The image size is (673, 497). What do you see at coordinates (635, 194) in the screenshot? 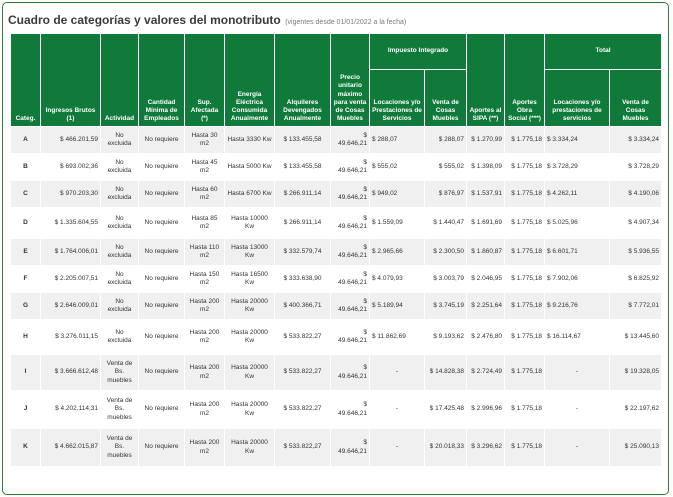
I see `cell-tot-muebles: $ 4.190,06` at bounding box center [635, 194].